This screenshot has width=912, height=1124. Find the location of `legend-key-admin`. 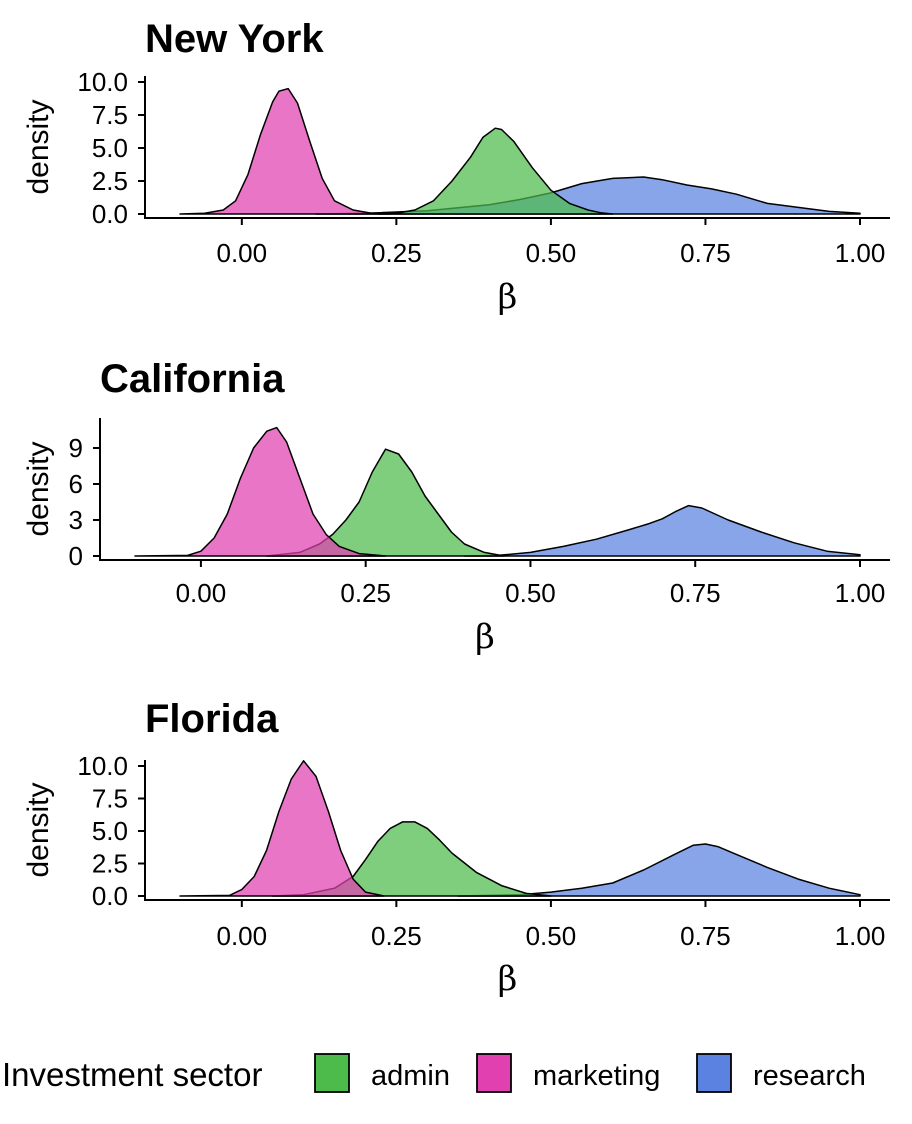

legend-key-admin is located at coordinates (332, 1073).